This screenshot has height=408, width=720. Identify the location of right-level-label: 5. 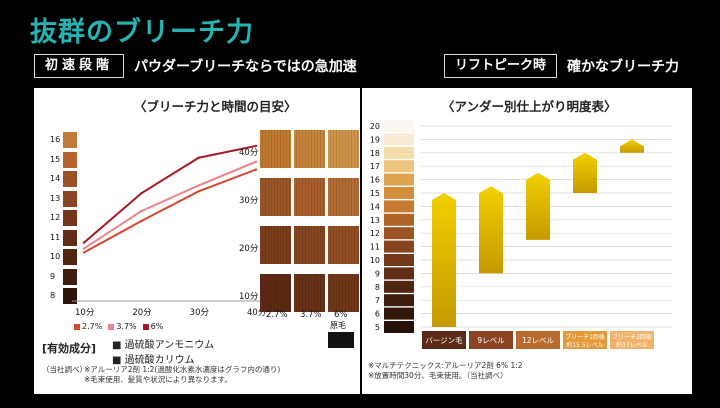
(377, 327).